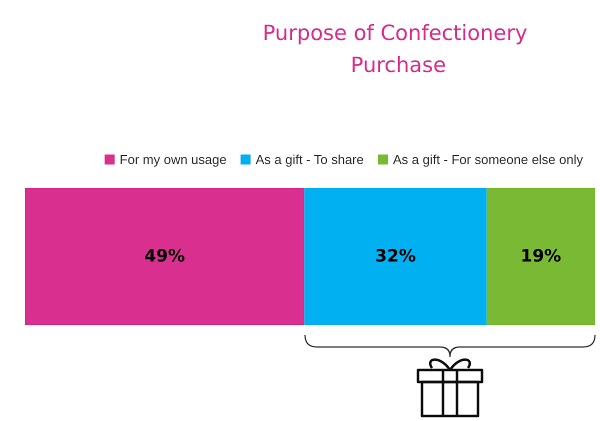 This screenshot has height=421, width=600. What do you see at coordinates (164, 256) in the screenshot?
I see `data-label: 49%` at bounding box center [164, 256].